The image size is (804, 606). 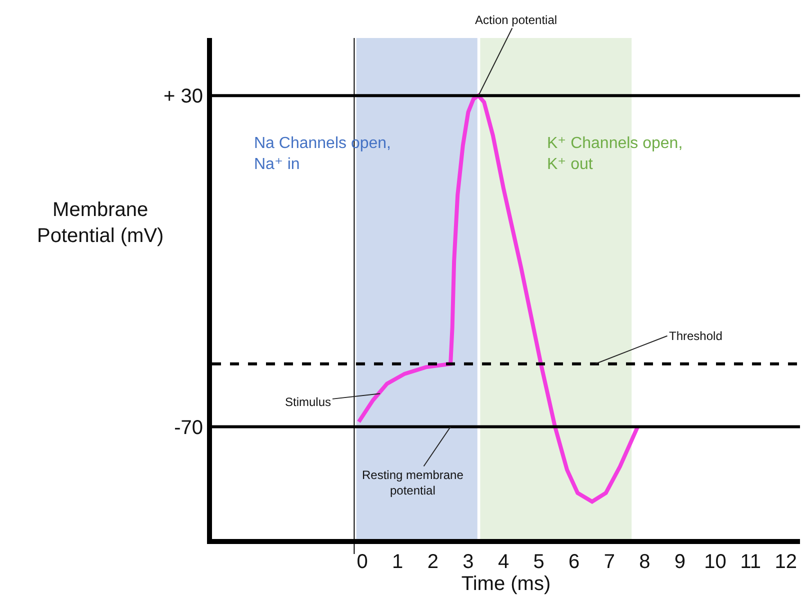 What do you see at coordinates (432, 562) in the screenshot?
I see `x-tick-label: 2` at bounding box center [432, 562].